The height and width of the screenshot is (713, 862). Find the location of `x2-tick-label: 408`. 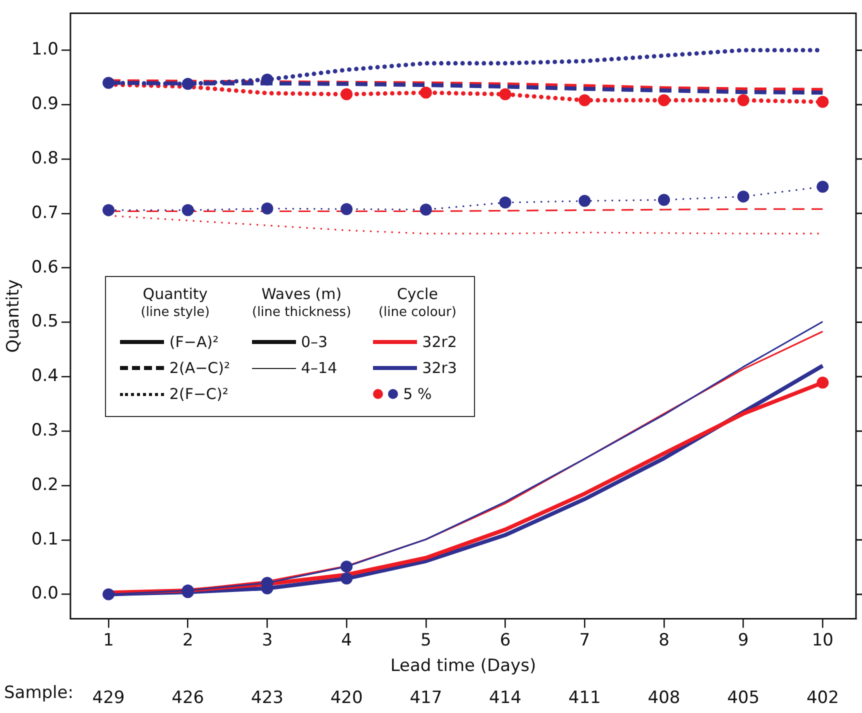

x2-tick-label: 408 is located at coordinates (664, 698).